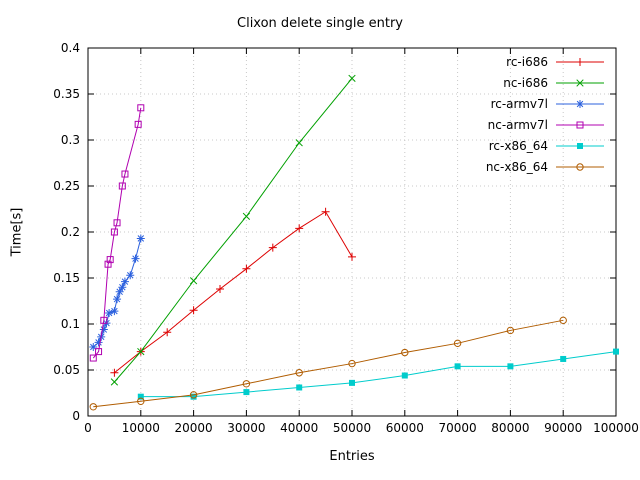 The width and height of the screenshot is (640, 480). What do you see at coordinates (66, 370) in the screenshot?
I see `y-tick-label: 0.05` at bounding box center [66, 370].